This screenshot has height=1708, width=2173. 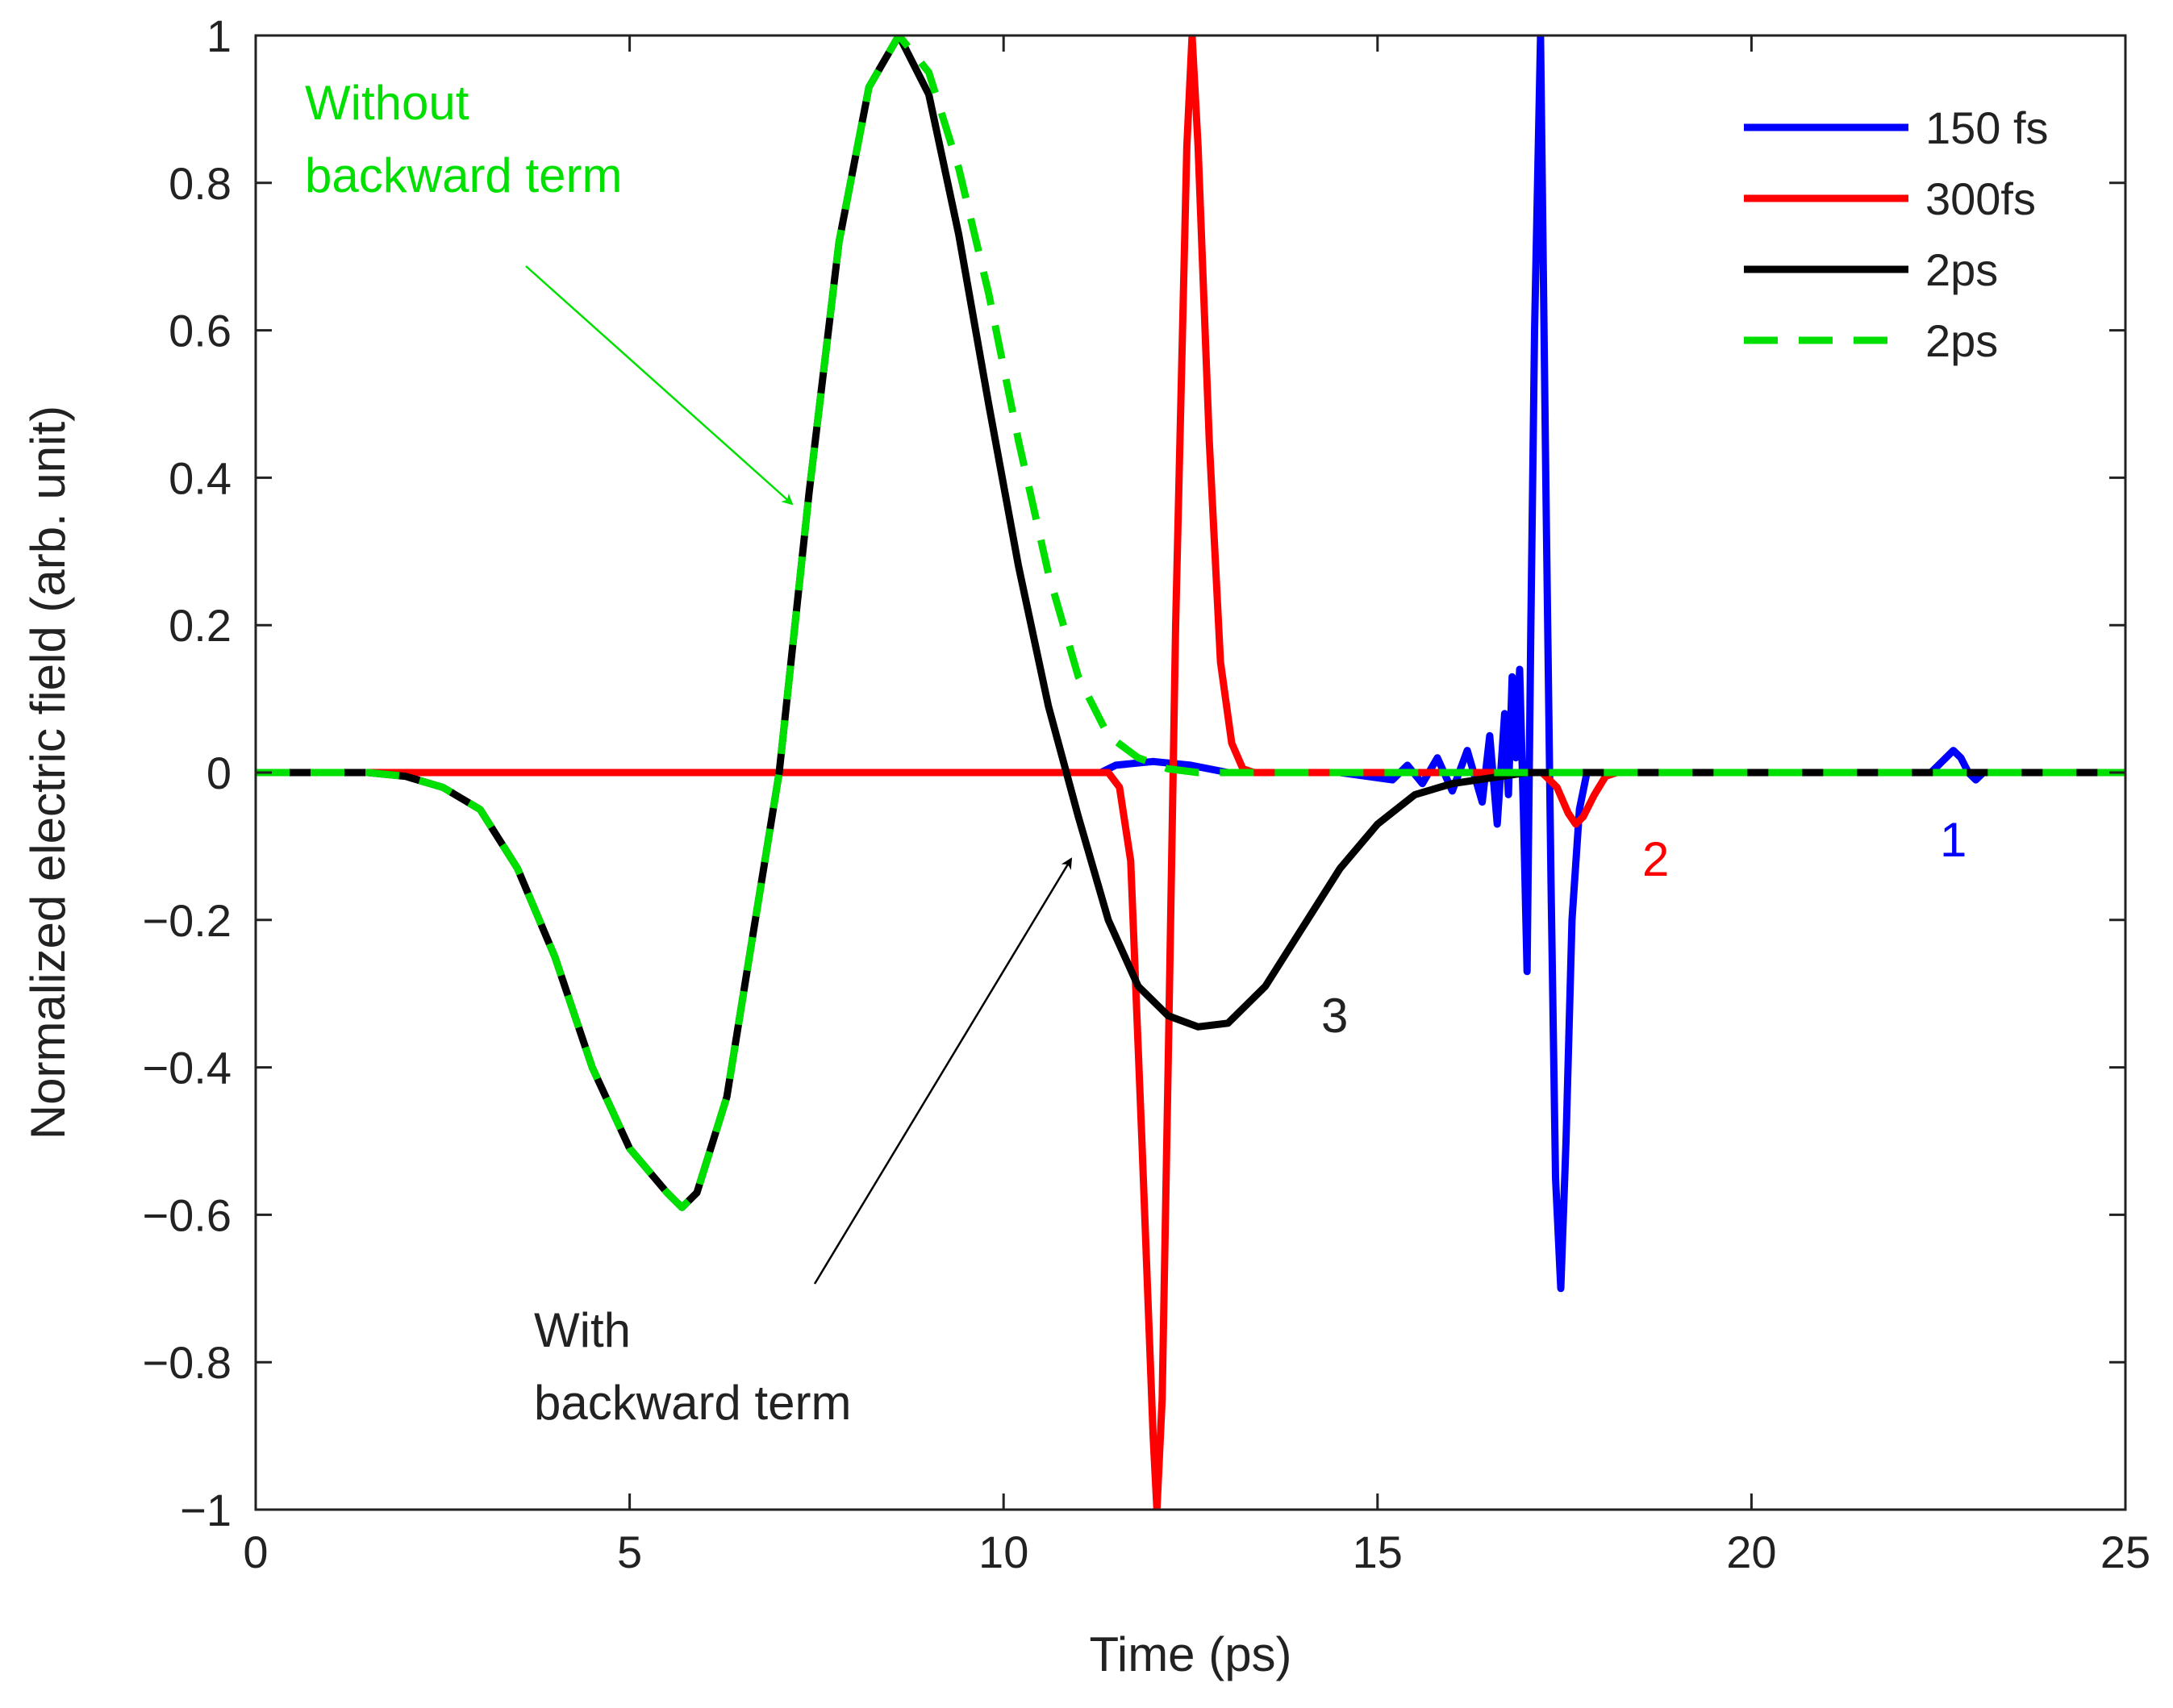 I want to click on x-tick-label: 15, so click(x=1378, y=1552).